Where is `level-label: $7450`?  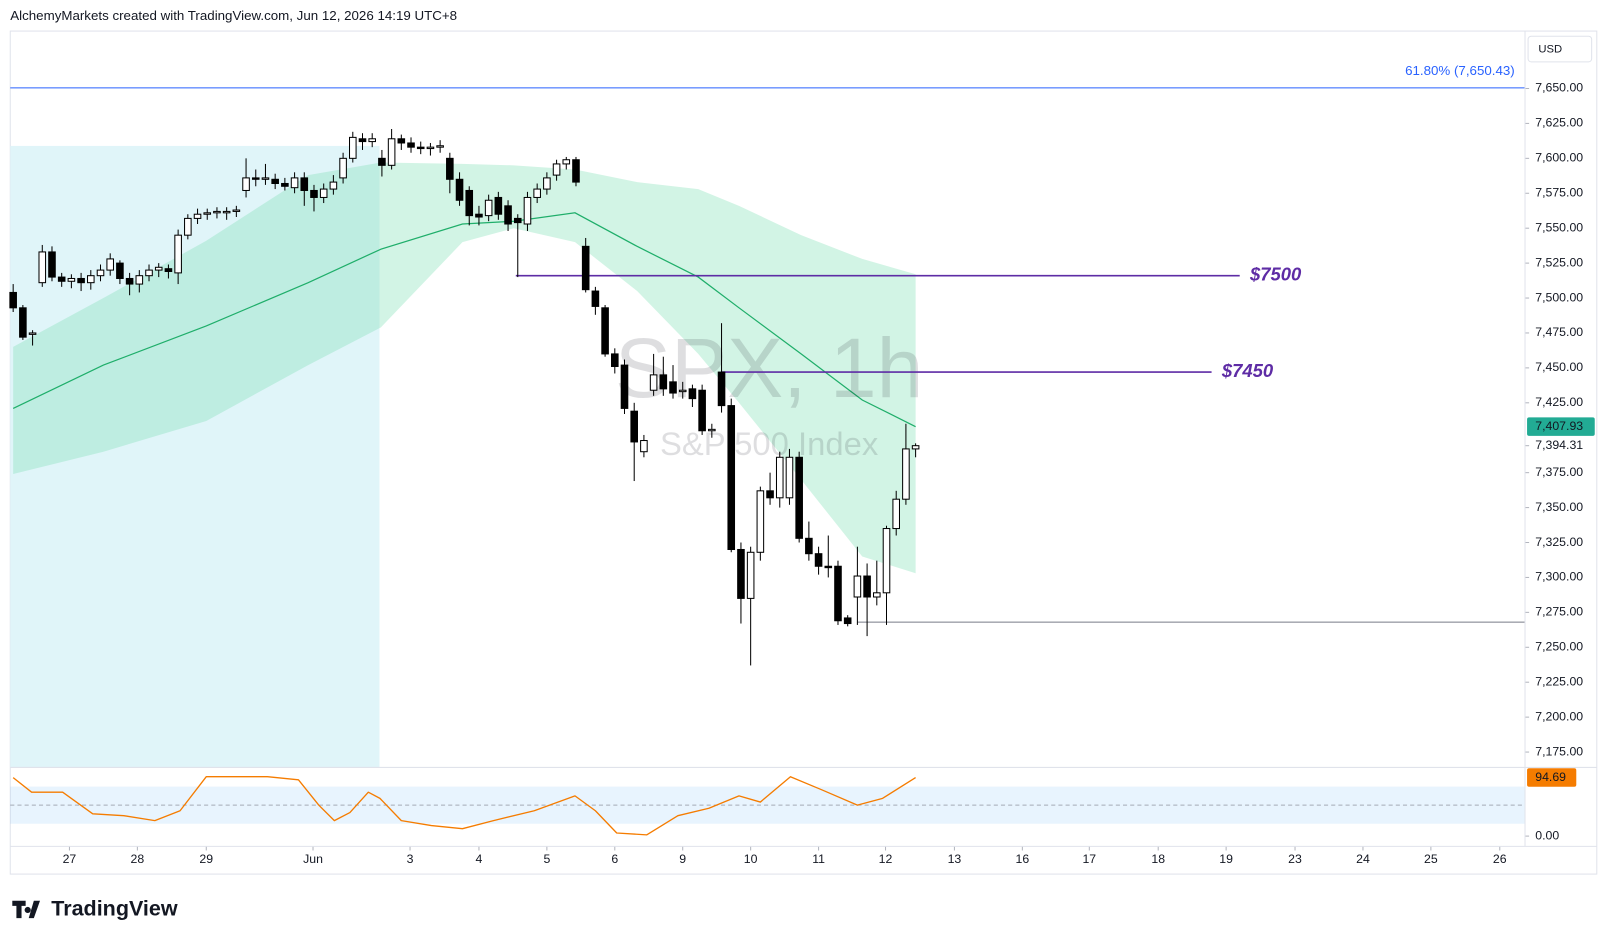
level-label: $7450 is located at coordinates (1247, 370).